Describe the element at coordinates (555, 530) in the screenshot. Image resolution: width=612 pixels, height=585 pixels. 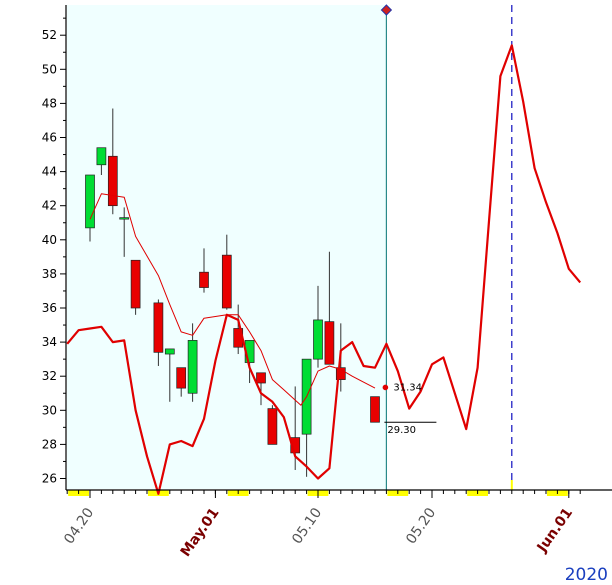
I see `x-tick-label: Jun.01` at that location.